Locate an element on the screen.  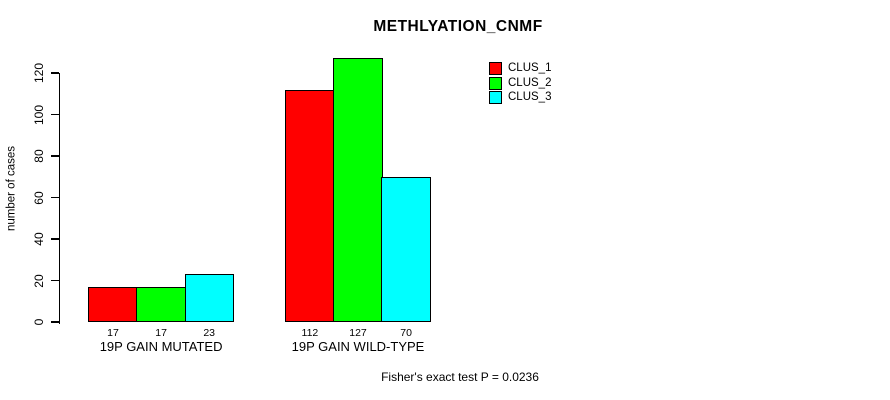
bar-value-label: 127 is located at coordinates (358, 333).